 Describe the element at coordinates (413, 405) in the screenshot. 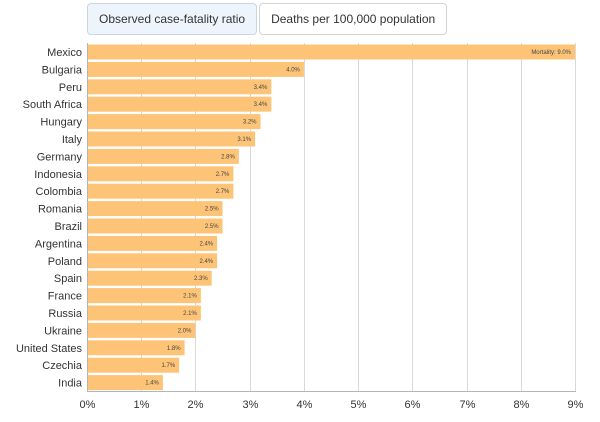

I see `x-tick-label: 6%` at that location.